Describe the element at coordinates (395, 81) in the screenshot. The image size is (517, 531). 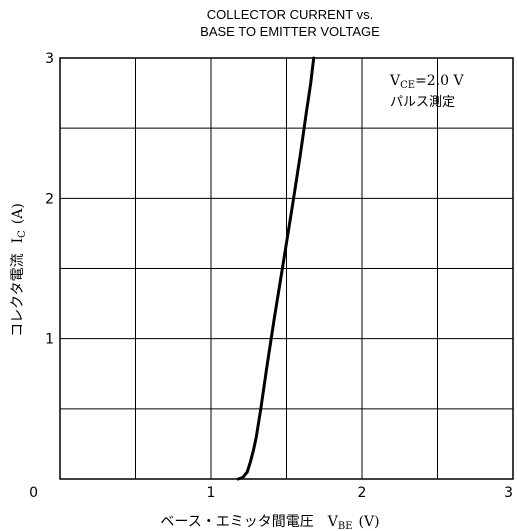
I see `condition-symbol: V` at that location.